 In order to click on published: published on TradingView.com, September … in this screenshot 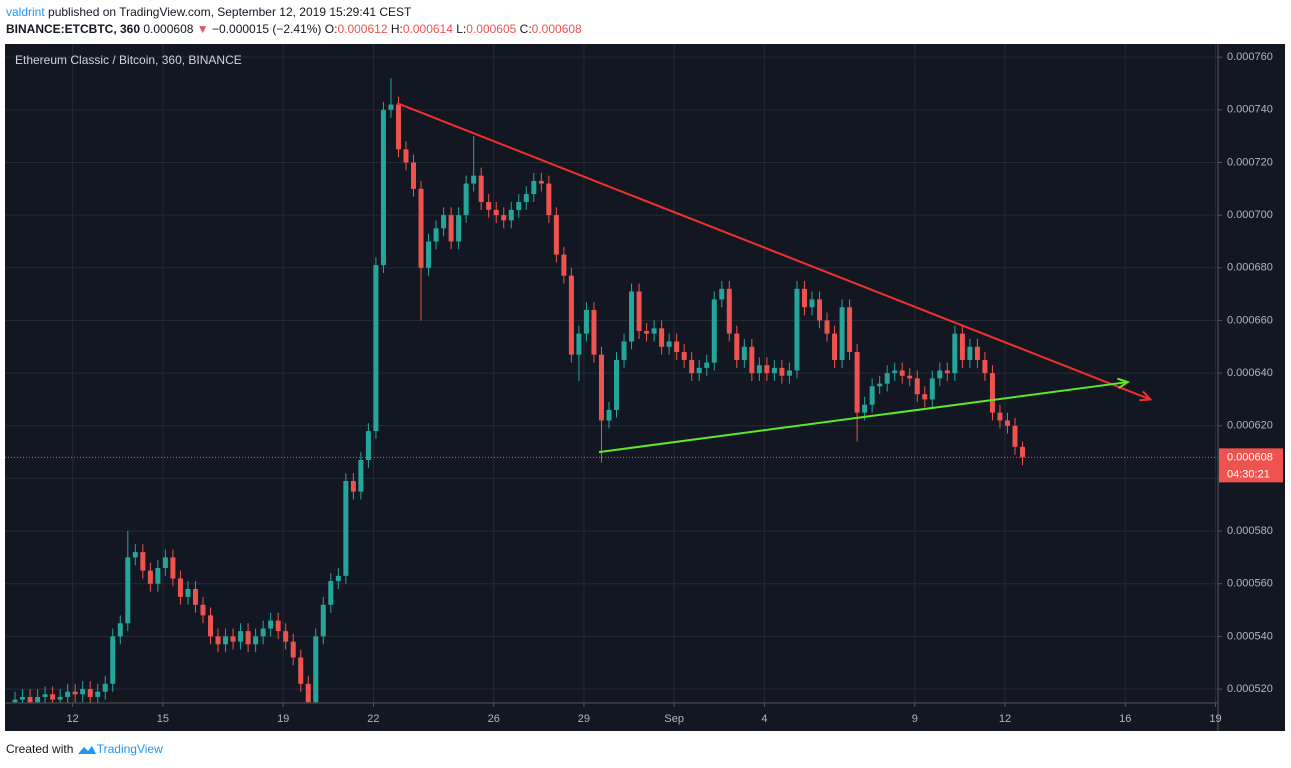, I will do `click(230, 12)`.